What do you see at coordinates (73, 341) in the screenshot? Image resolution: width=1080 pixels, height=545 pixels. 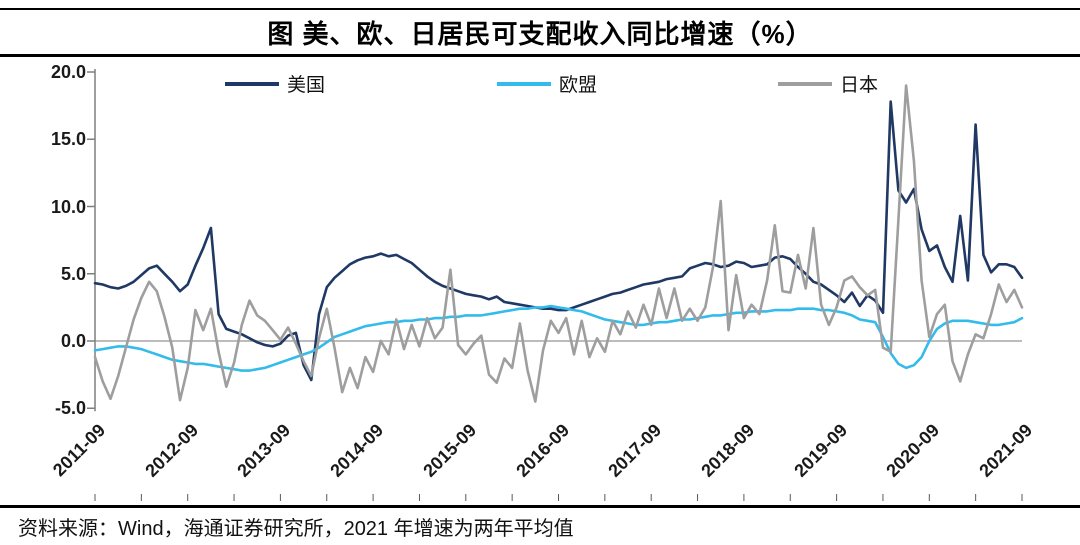 I see `y-axis-label: 0.0` at bounding box center [73, 341].